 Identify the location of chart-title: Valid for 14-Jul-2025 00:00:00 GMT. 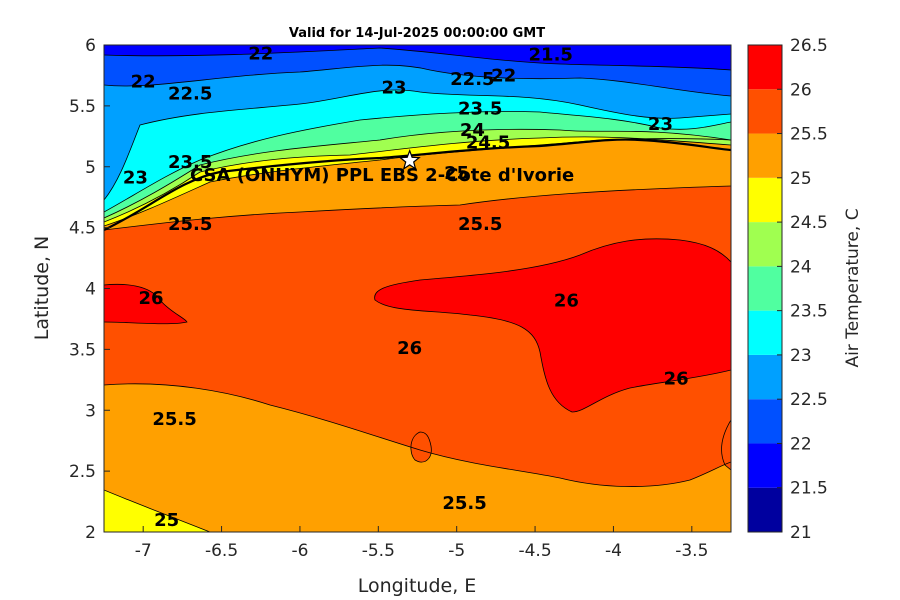
(417, 33).